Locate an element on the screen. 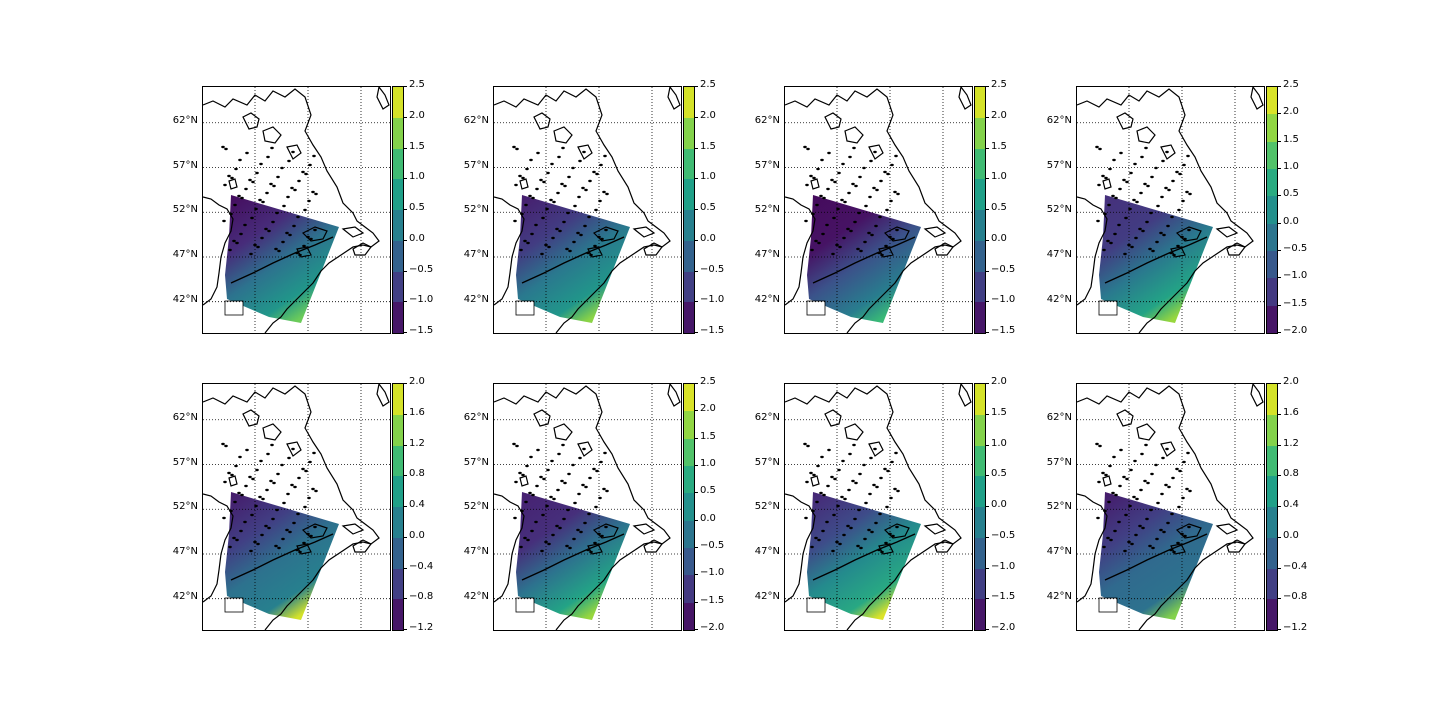 Image resolution: width=1440 pixels, height=720 pixels. colorbar is located at coordinates (689, 210).